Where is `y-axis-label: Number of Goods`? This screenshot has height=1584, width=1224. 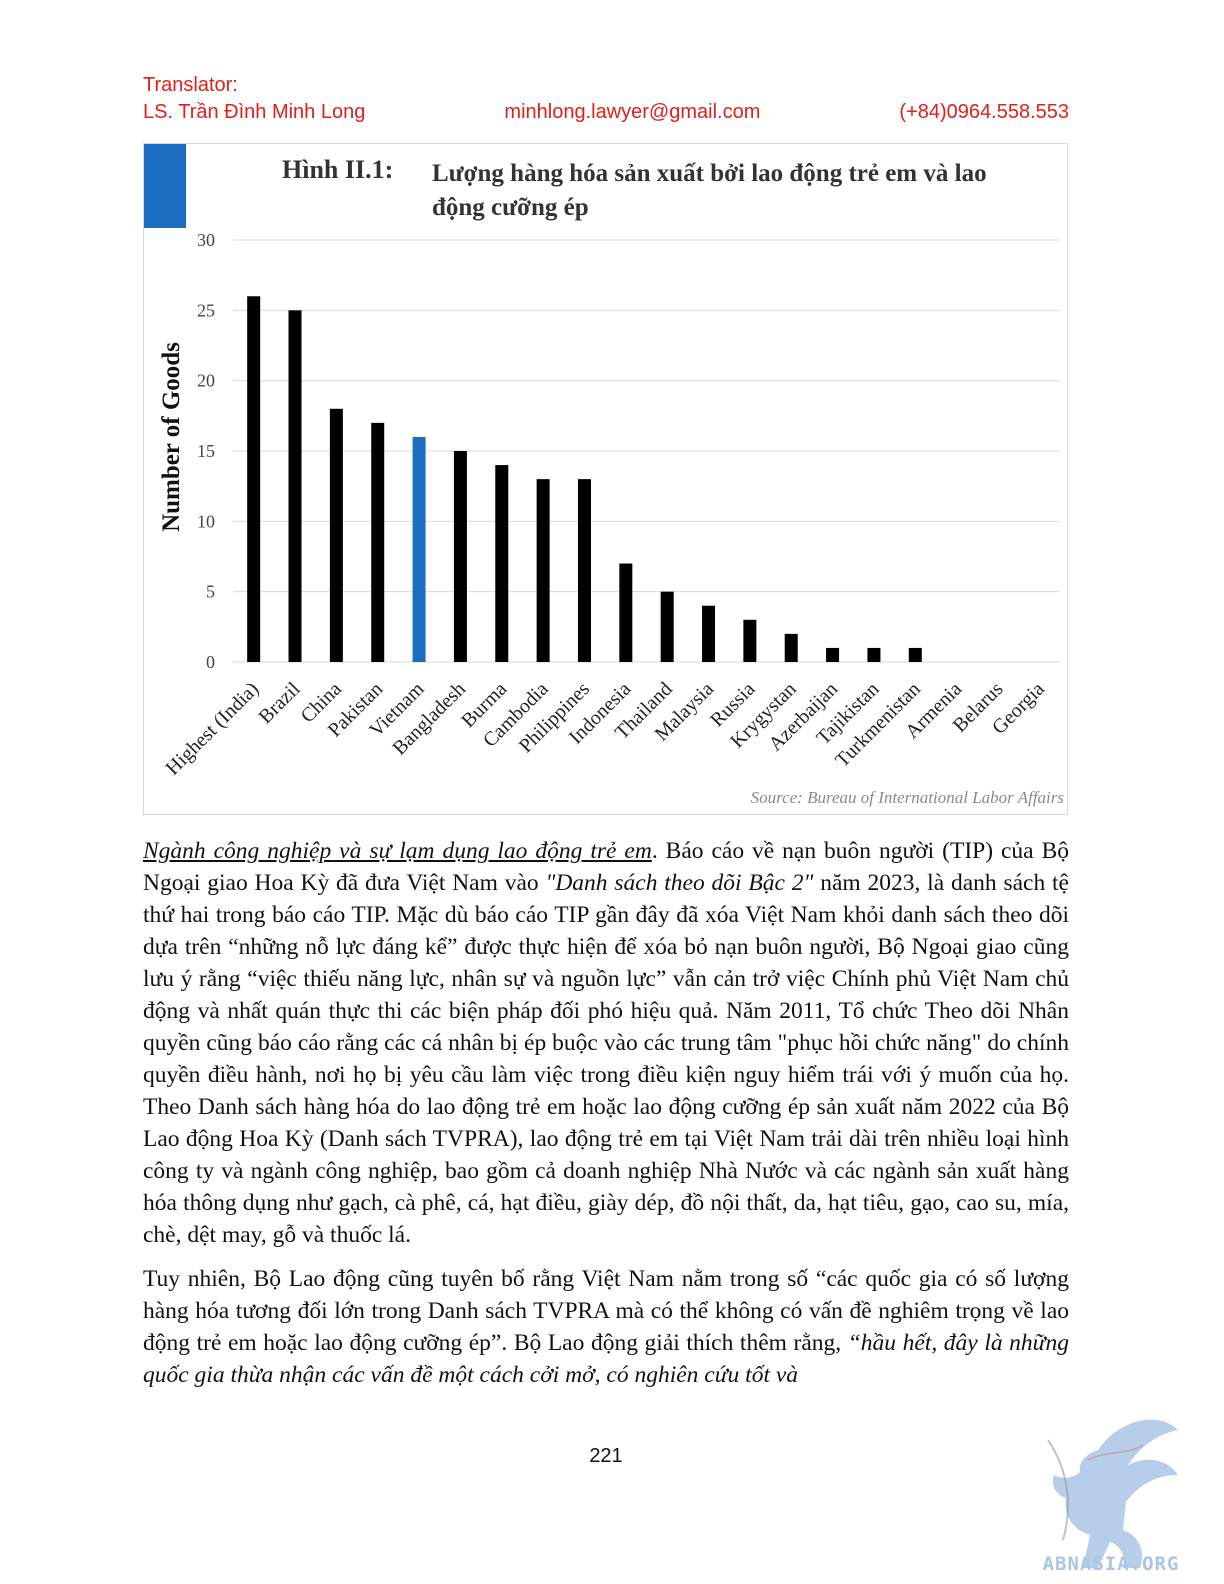 y-axis-label: Number of Goods is located at coordinates (171, 437).